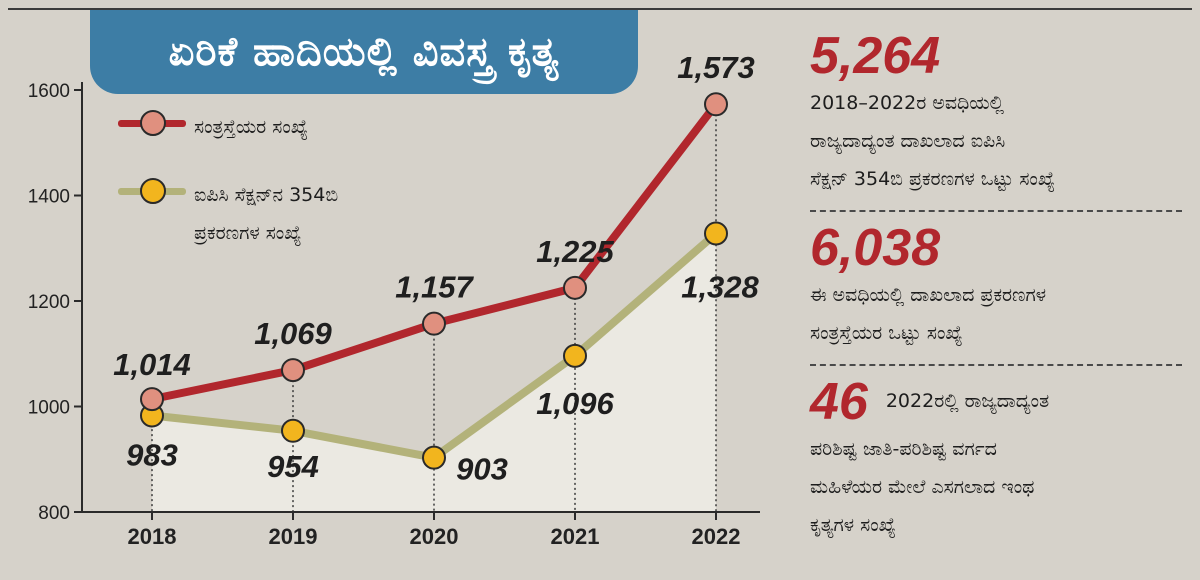  What do you see at coordinates (152, 364) in the screenshot?
I see `data-label-victims: 1,014` at bounding box center [152, 364].